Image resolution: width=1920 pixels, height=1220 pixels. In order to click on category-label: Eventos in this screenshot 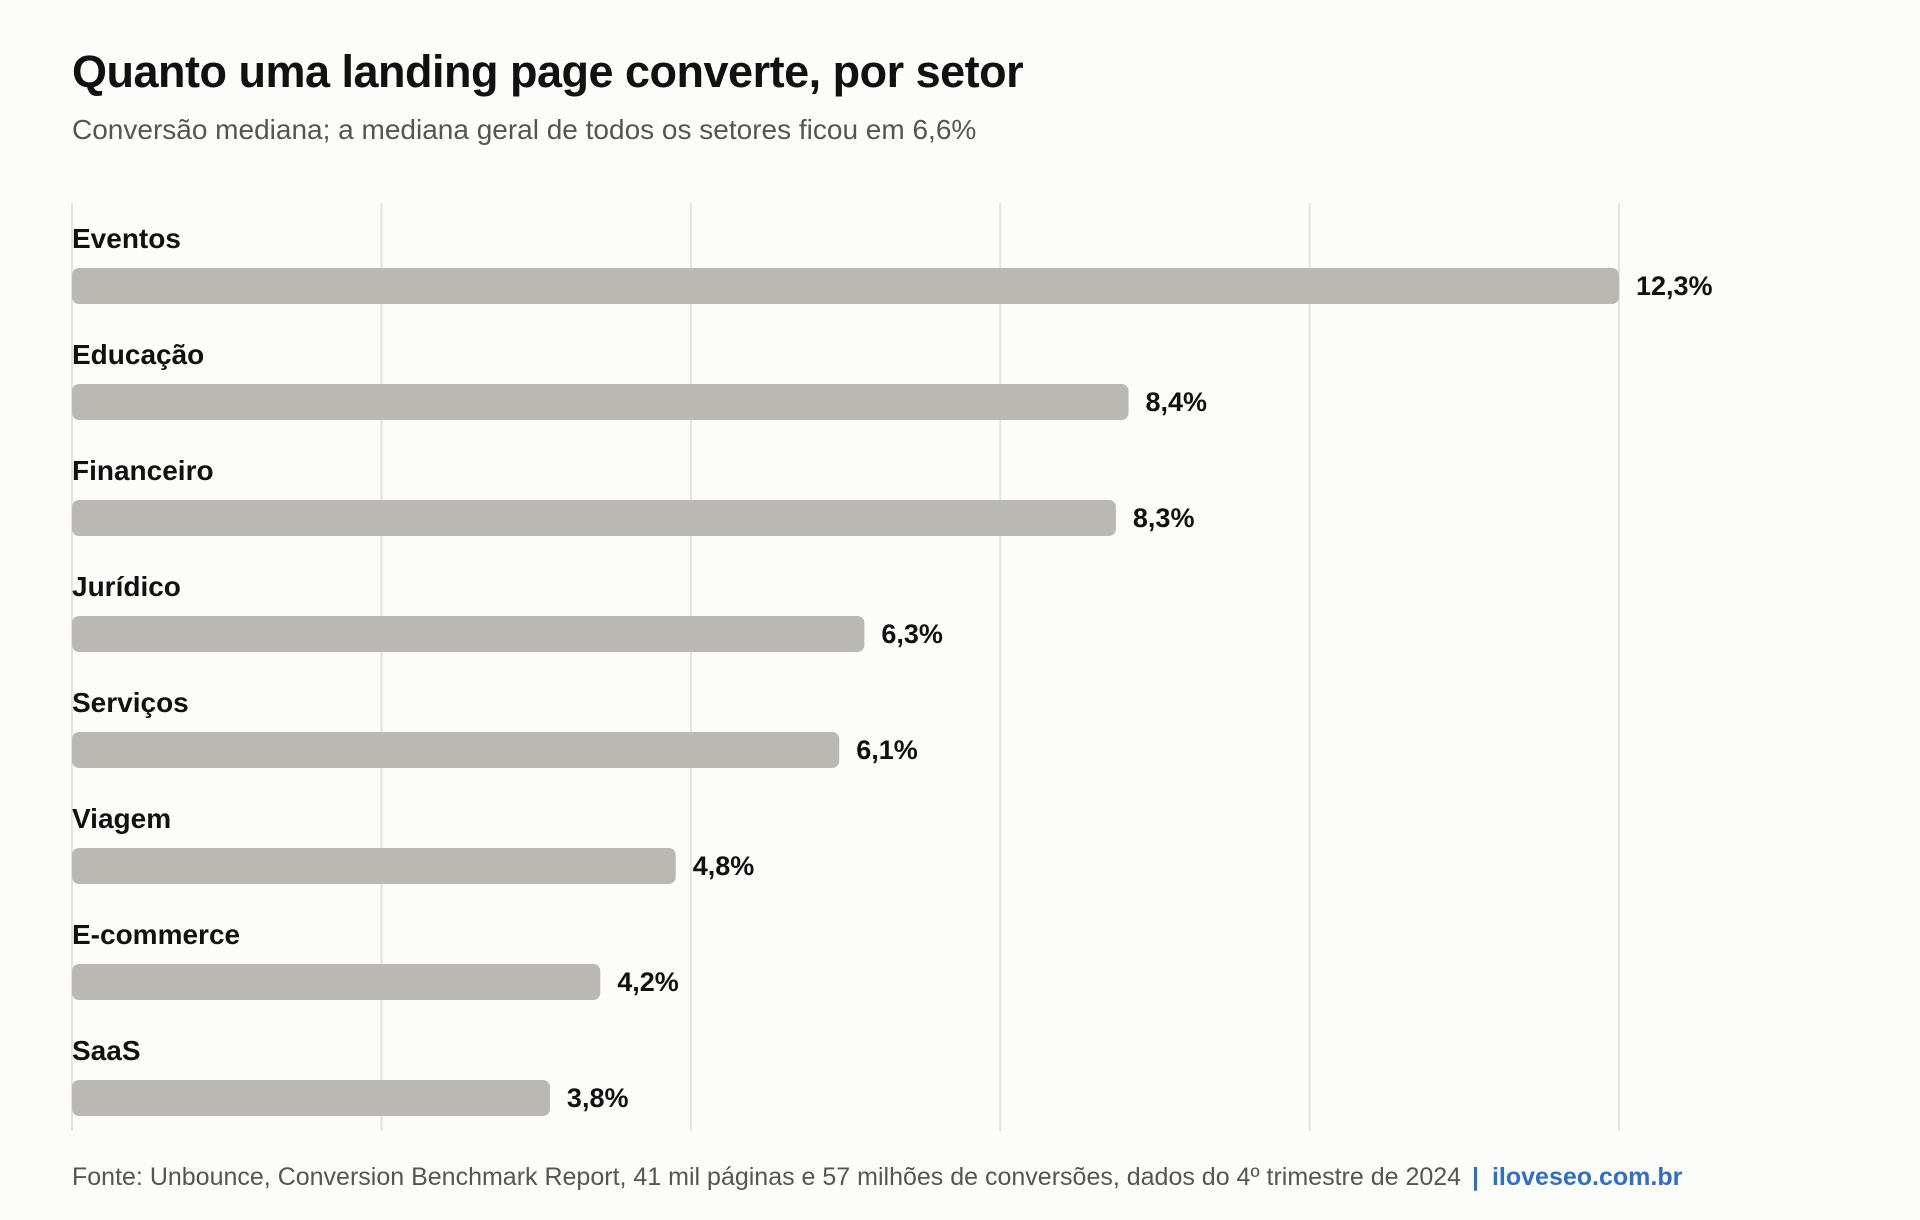, I will do `click(126, 238)`.